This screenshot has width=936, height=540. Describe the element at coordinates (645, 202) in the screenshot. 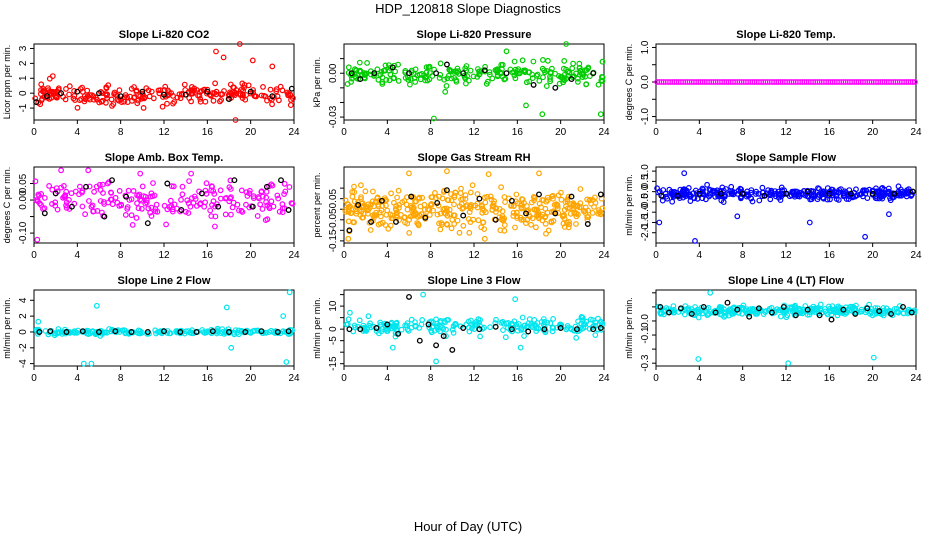

I see `y-tick-label: -0.5` at that location.